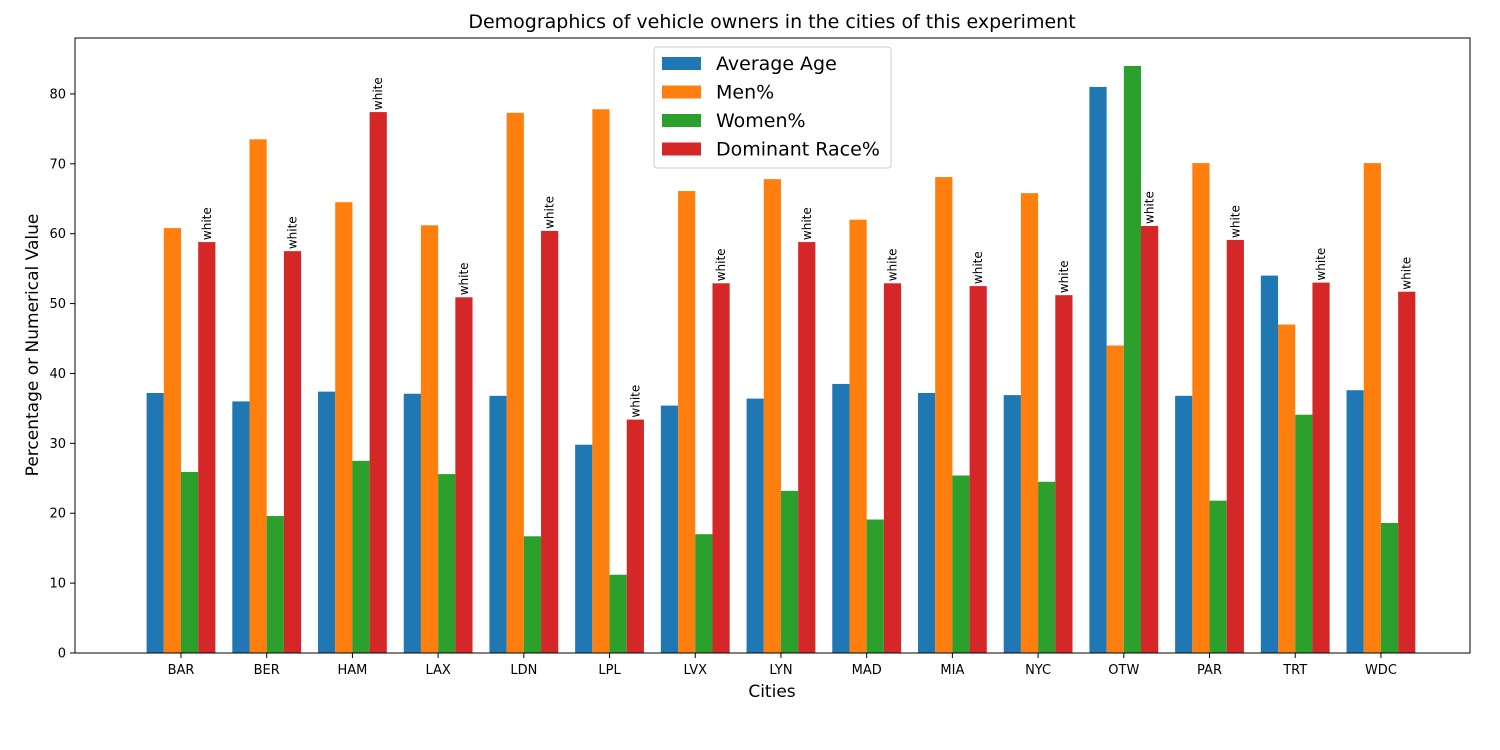 Image resolution: width=1500 pixels, height=750 pixels. What do you see at coordinates (1123, 670) in the screenshot?
I see `x-tick-label-otw: OTW` at bounding box center [1123, 670].